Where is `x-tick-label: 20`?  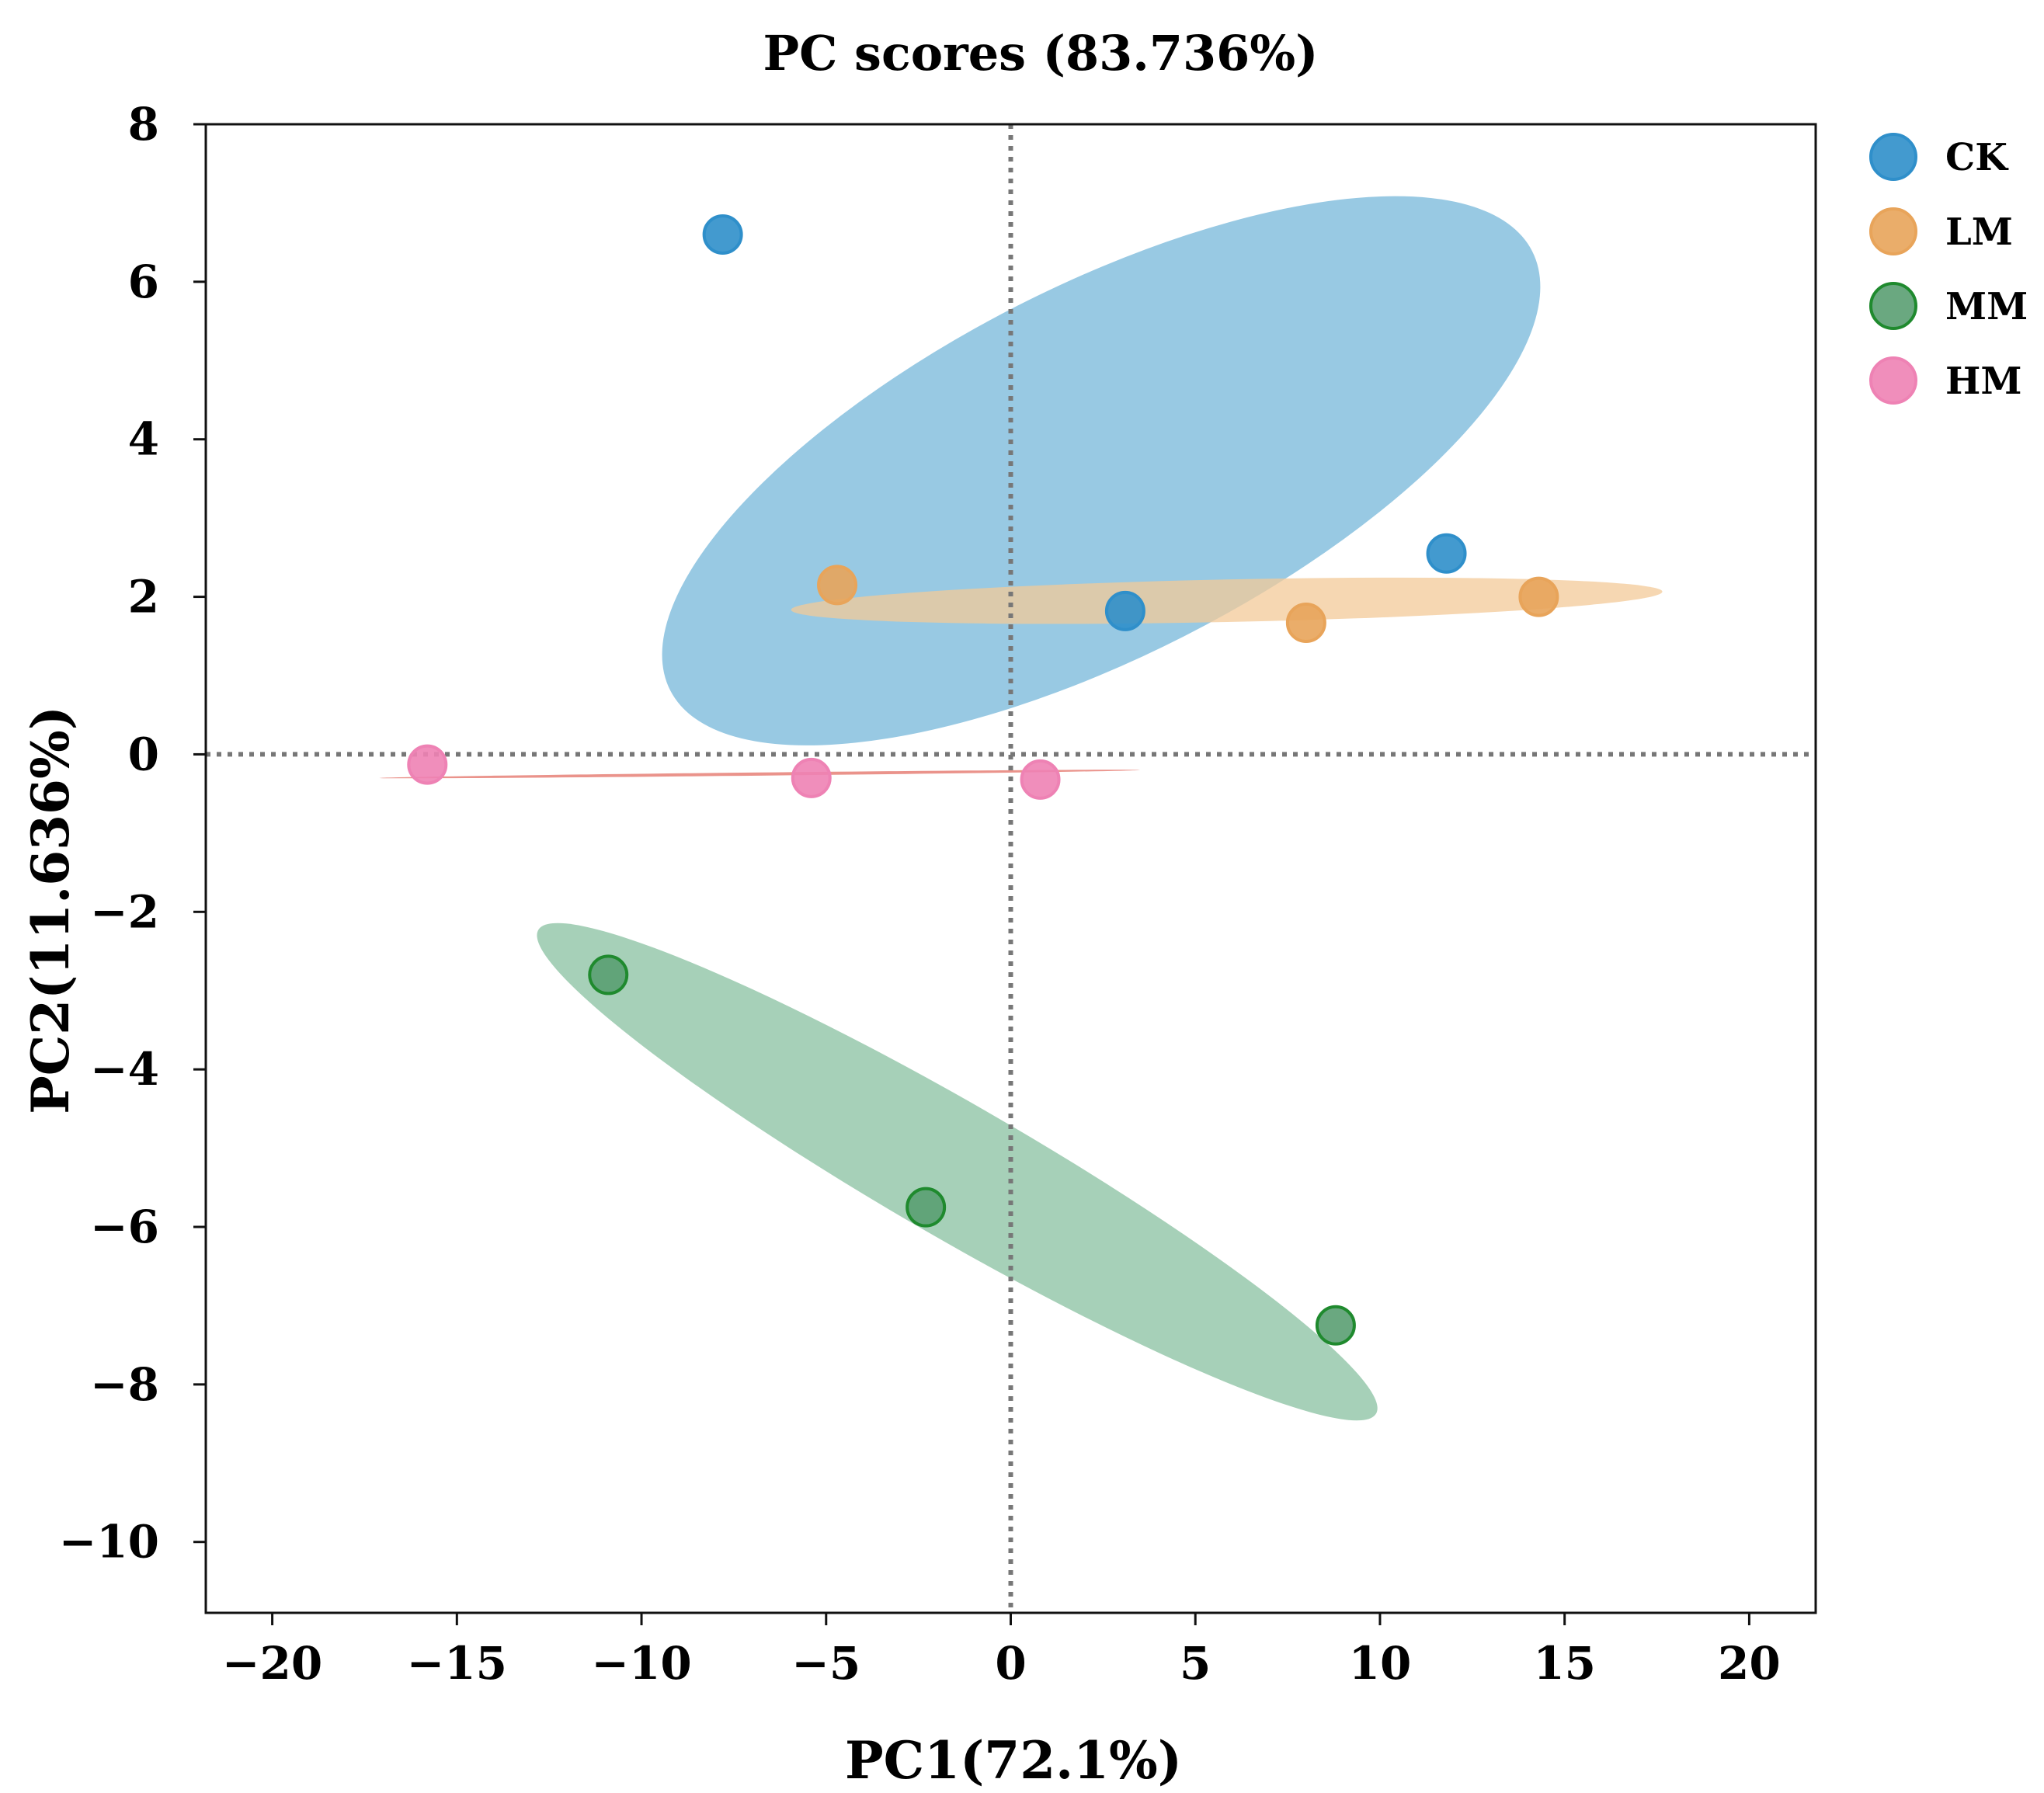 x-tick-label: 20 is located at coordinates (1749, 1663).